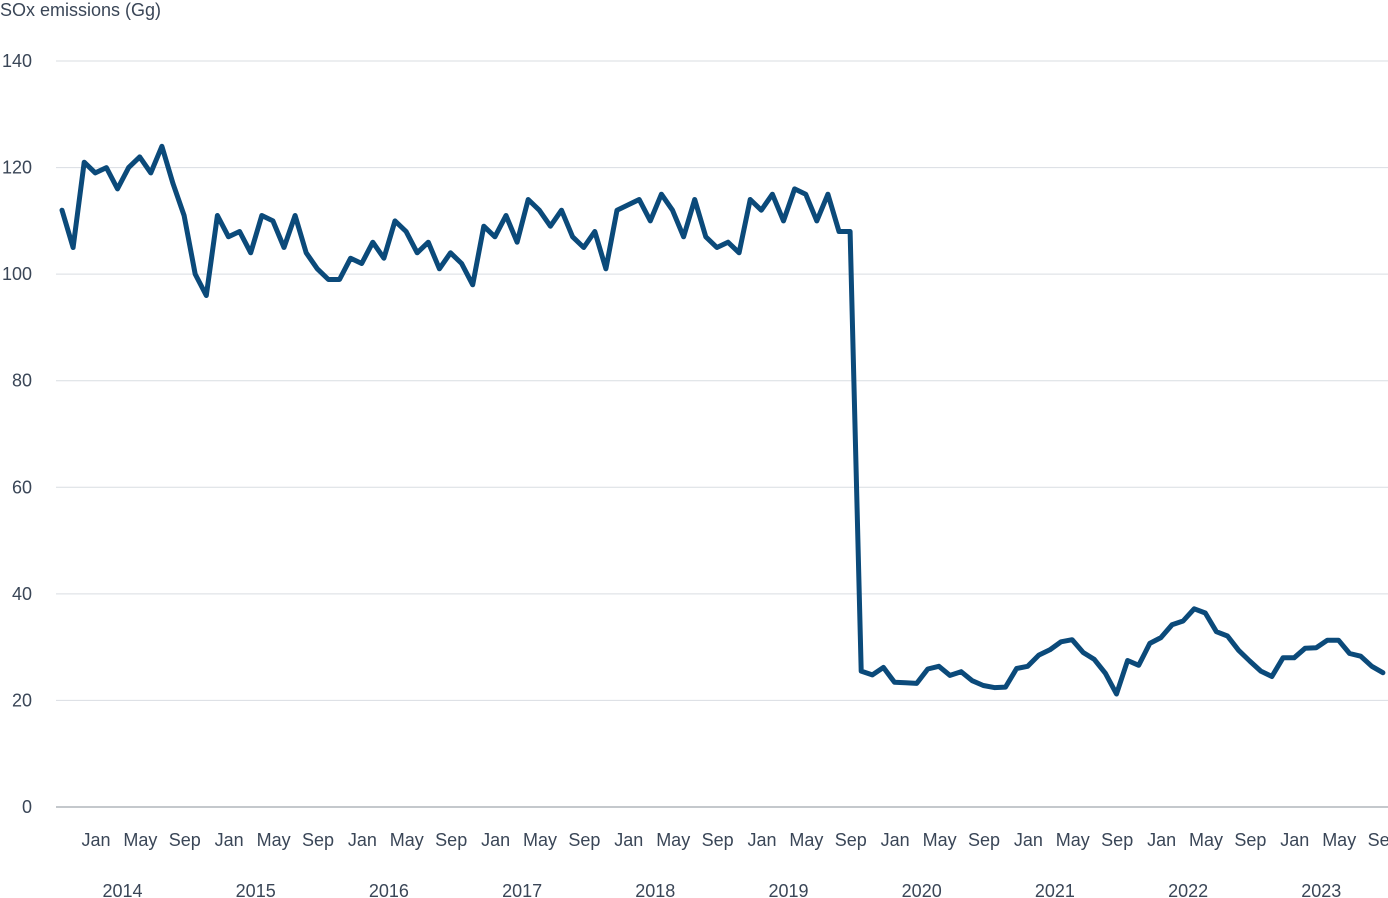 Image resolution: width=1388 pixels, height=898 pixels. I want to click on x-tick-month-may-2022: May, so click(1206, 840).